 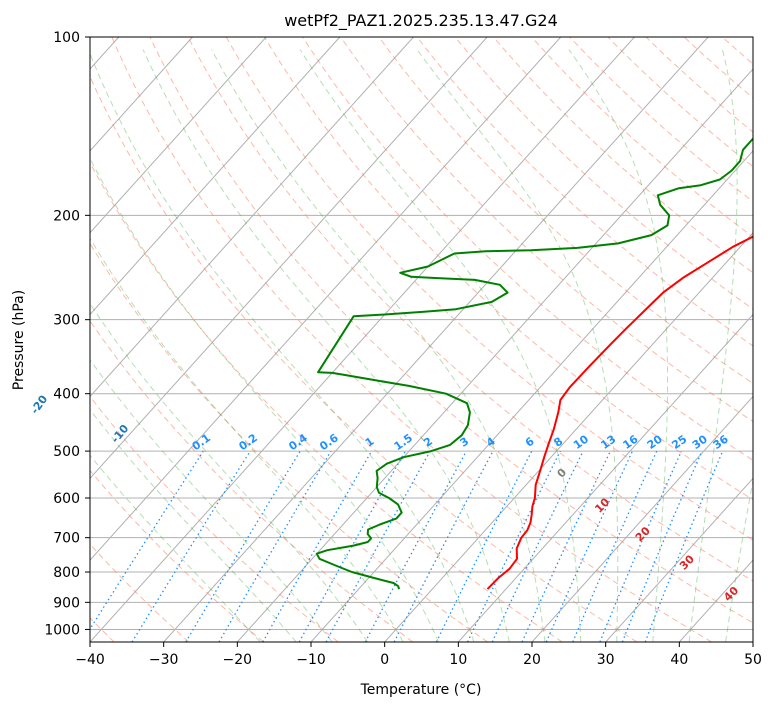 I want to click on mixing-ratio-label: 0.1, so click(x=201, y=442).